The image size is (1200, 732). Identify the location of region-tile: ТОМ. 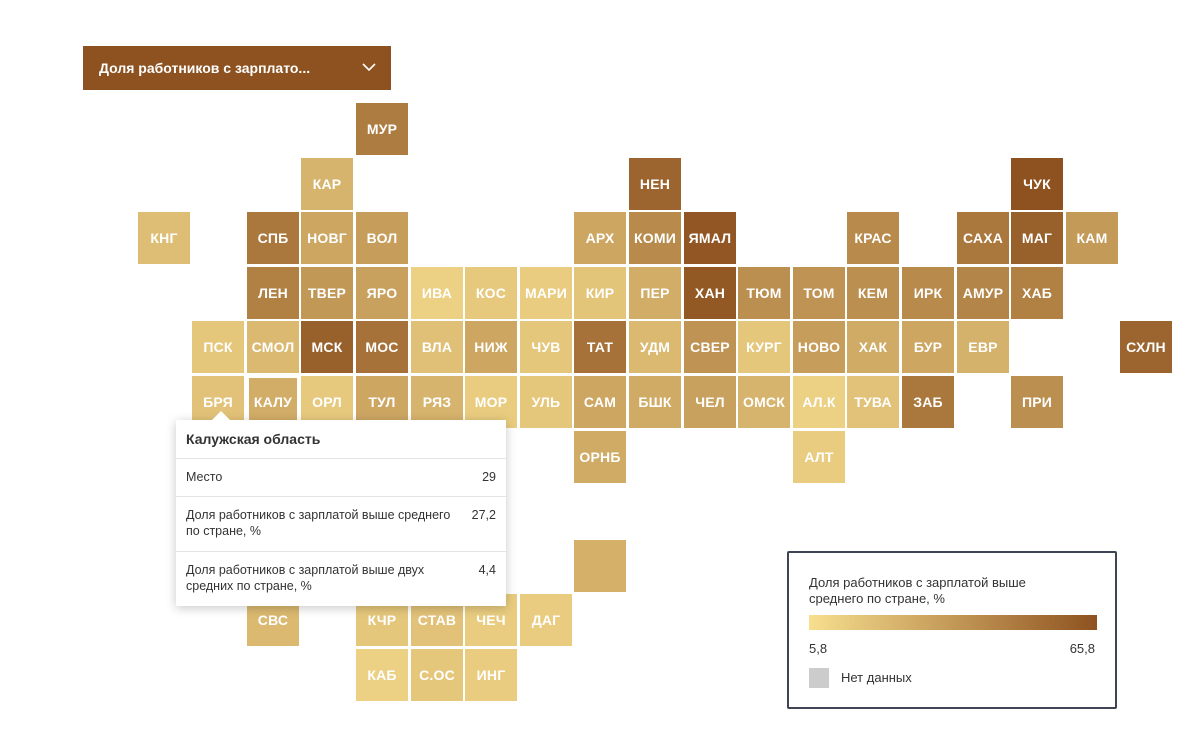
(819, 293).